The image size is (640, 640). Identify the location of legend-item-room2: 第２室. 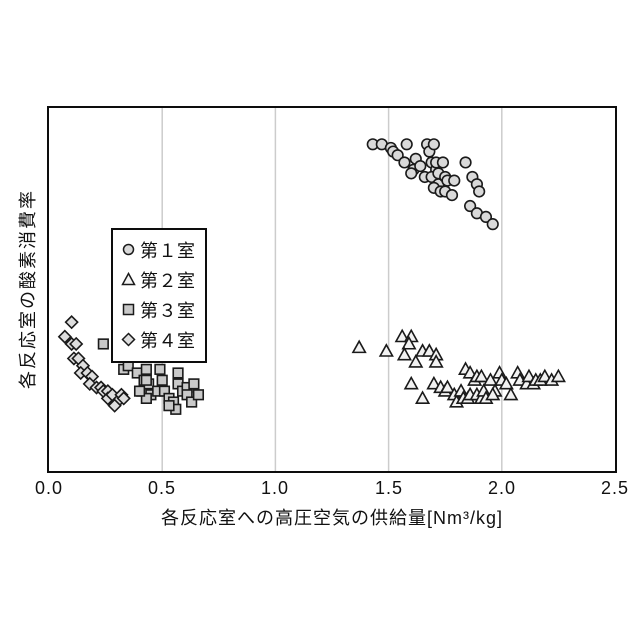
(159, 279).